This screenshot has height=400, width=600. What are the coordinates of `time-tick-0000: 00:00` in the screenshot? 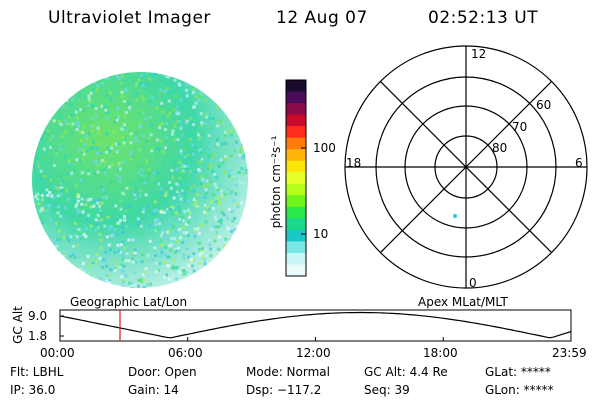 It's located at (57, 353).